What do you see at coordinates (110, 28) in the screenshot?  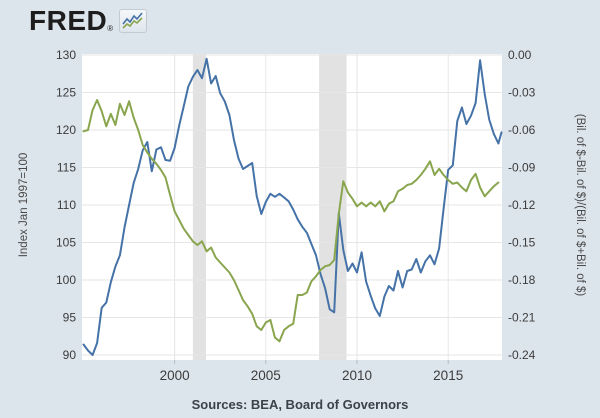 I see `registered-trademark: ®` at bounding box center [110, 28].